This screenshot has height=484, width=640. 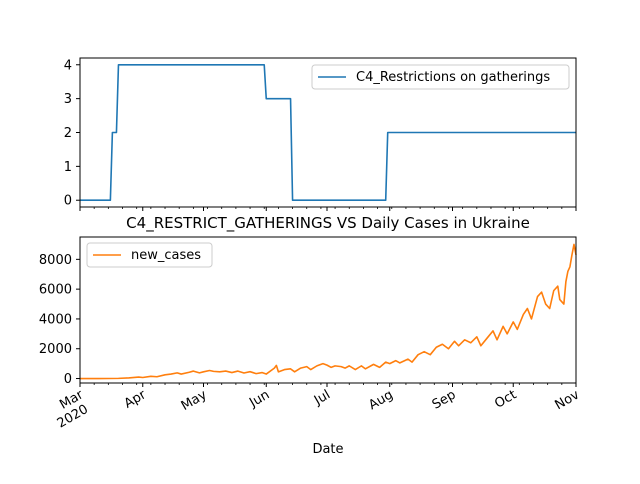 I want to click on x-tick-label: Oct, so click(x=505, y=399).